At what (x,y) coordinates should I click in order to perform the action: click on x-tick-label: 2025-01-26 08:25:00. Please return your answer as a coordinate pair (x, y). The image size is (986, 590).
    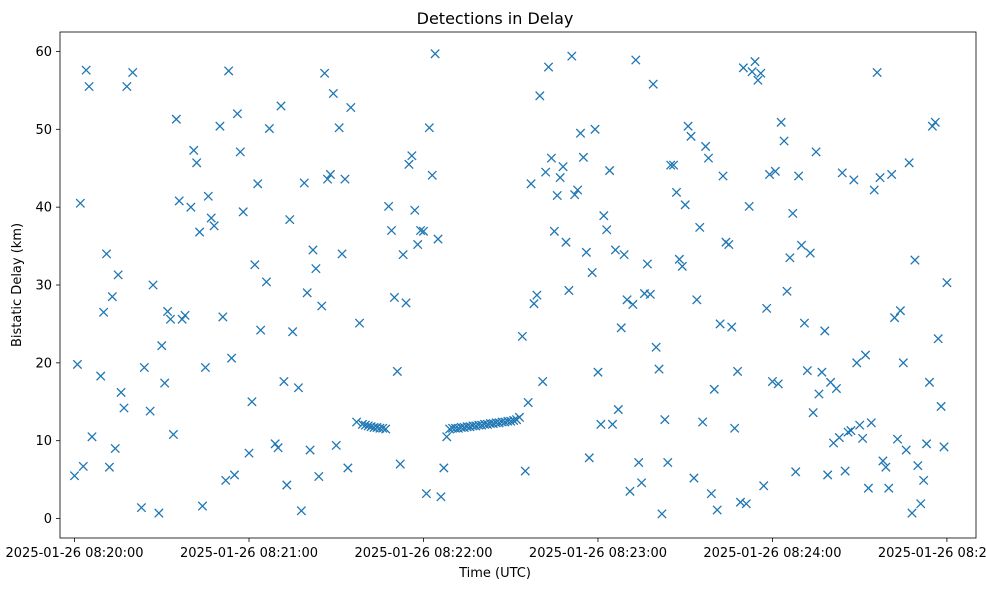
    Looking at the image, I should click on (932, 553).